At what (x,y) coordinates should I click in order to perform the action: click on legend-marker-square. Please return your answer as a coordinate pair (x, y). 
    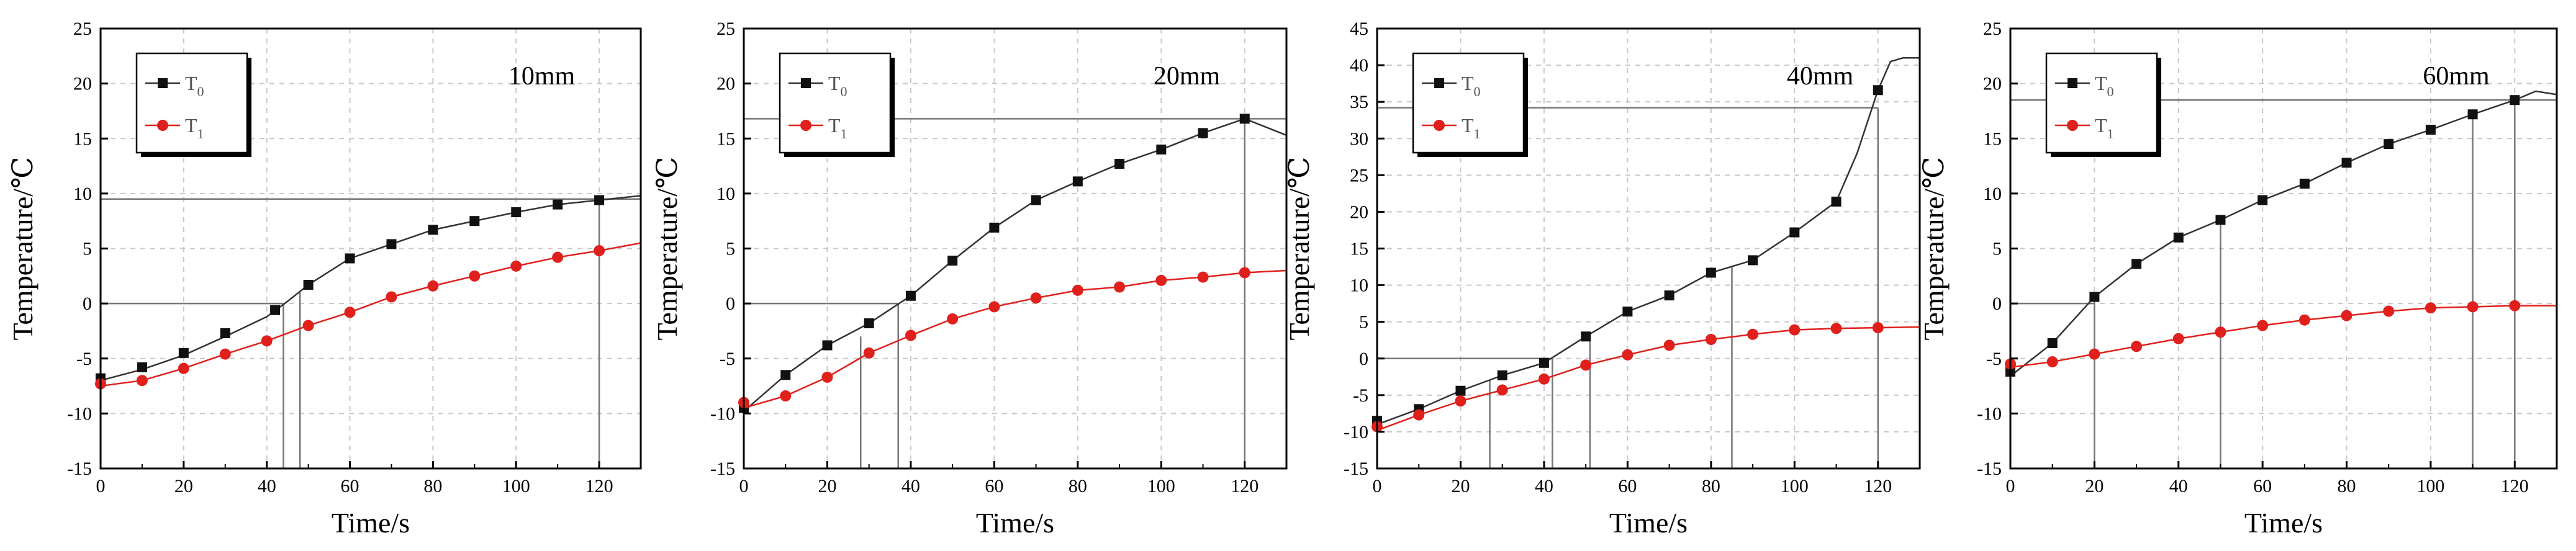
    Looking at the image, I should click on (1439, 83).